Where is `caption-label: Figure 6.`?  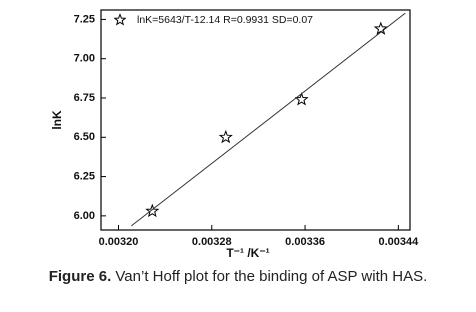
caption-label: Figure 6. is located at coordinates (80, 276).